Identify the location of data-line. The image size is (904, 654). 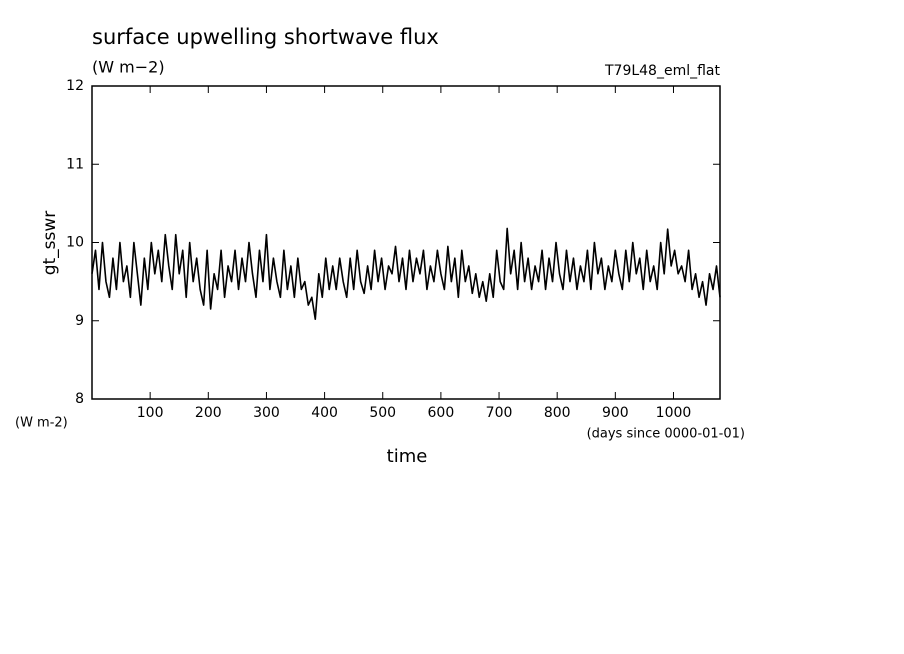
(406, 273).